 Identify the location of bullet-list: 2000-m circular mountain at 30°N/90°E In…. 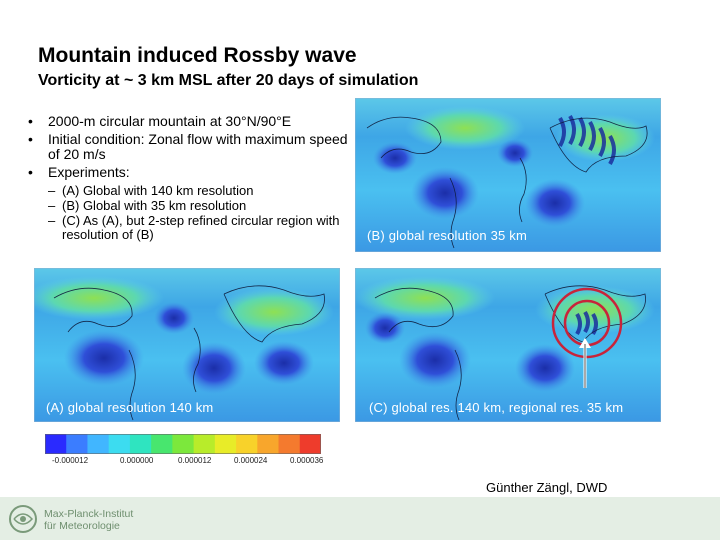
(188, 178).